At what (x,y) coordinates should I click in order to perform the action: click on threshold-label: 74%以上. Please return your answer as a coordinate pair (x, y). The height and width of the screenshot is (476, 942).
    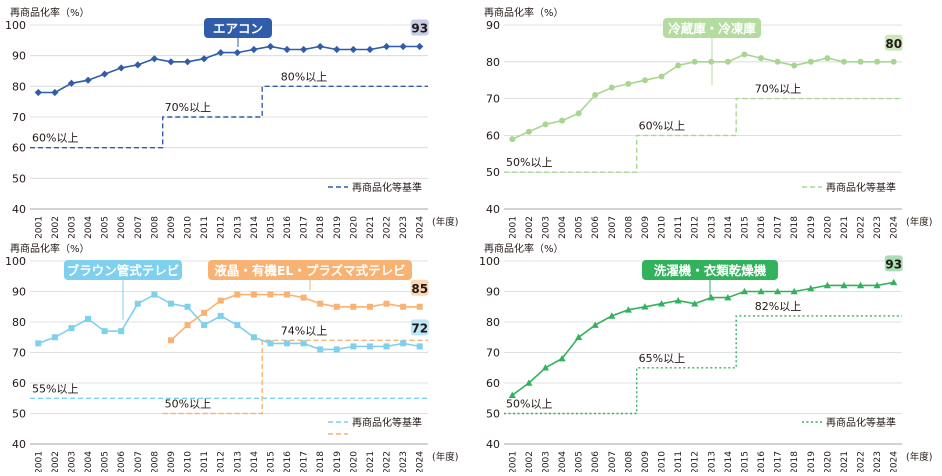
    Looking at the image, I should click on (304, 330).